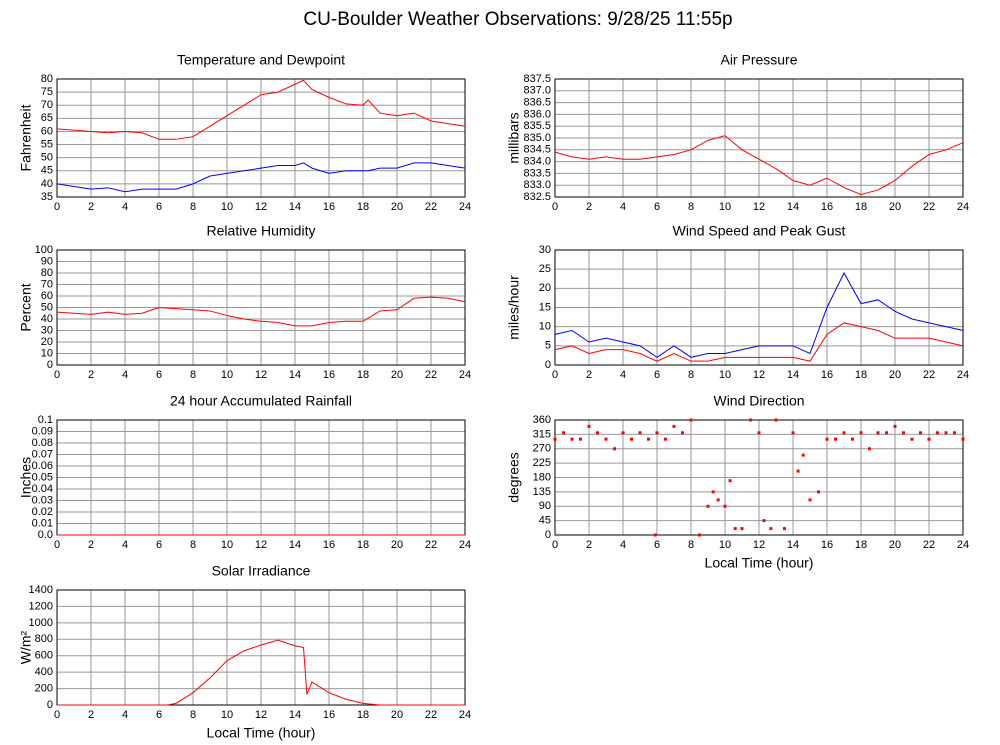 This screenshot has height=745, width=1000. Describe the element at coordinates (47, 284) in the screenshot. I see `y-tick-label: 70` at that location.